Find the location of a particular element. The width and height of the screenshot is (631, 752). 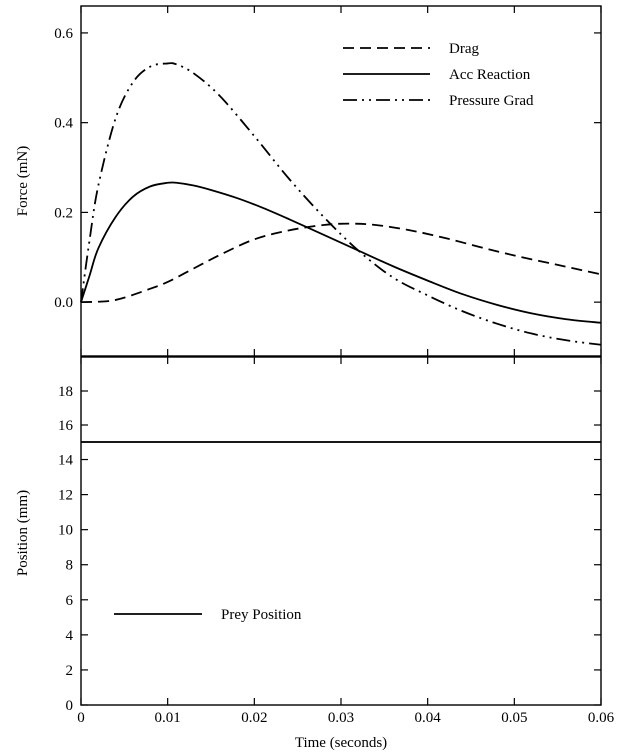

position-y-axis-label: Position (mm) is located at coordinates (23, 533).